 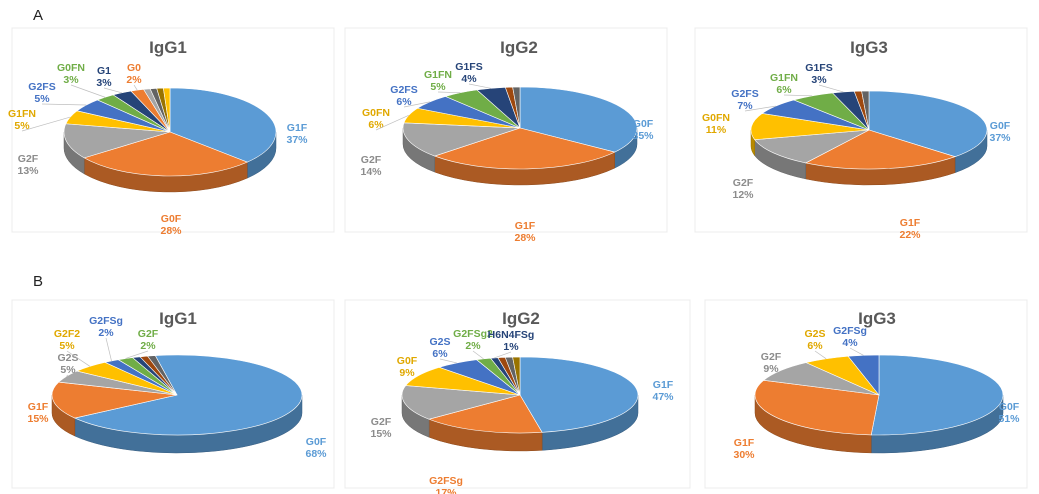 I want to click on data-label-percent: 12%, so click(x=743, y=195).